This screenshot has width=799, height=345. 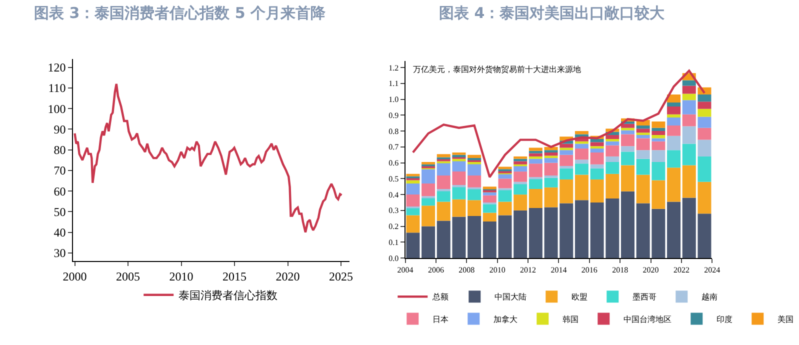 What do you see at coordinates (710, 297) in the screenshot?
I see `legend-label: 越南` at bounding box center [710, 297].